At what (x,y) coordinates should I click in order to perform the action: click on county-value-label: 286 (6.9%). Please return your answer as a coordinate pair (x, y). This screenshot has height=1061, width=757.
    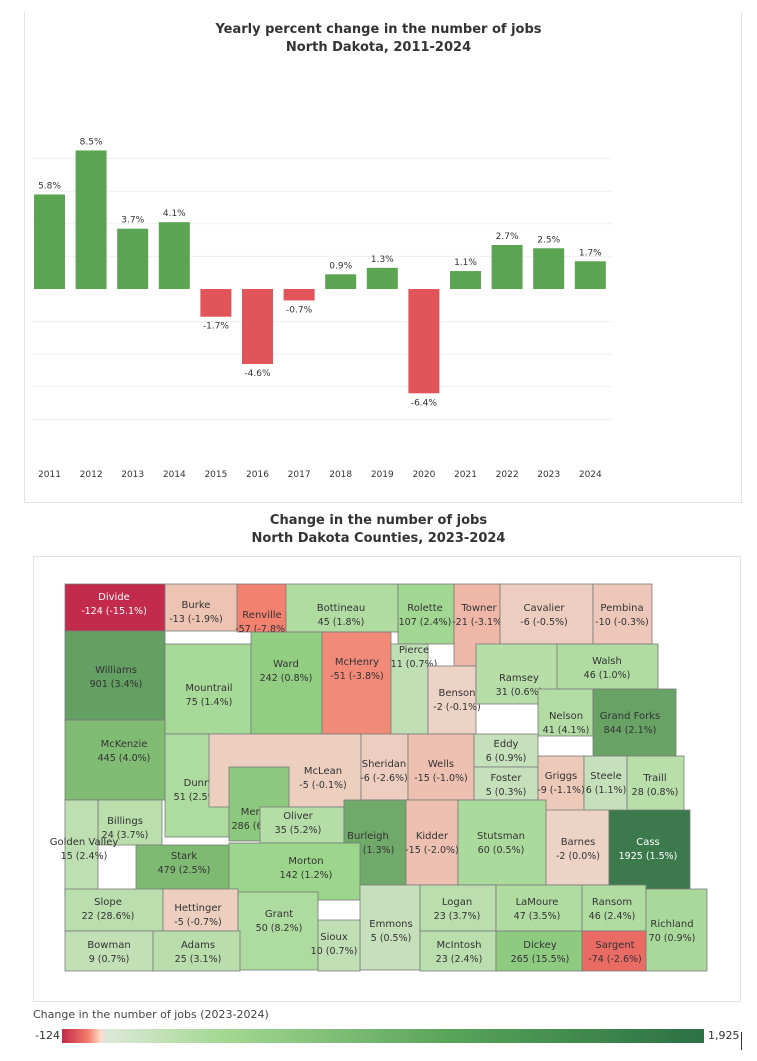
    Looking at the image, I should click on (258, 826).